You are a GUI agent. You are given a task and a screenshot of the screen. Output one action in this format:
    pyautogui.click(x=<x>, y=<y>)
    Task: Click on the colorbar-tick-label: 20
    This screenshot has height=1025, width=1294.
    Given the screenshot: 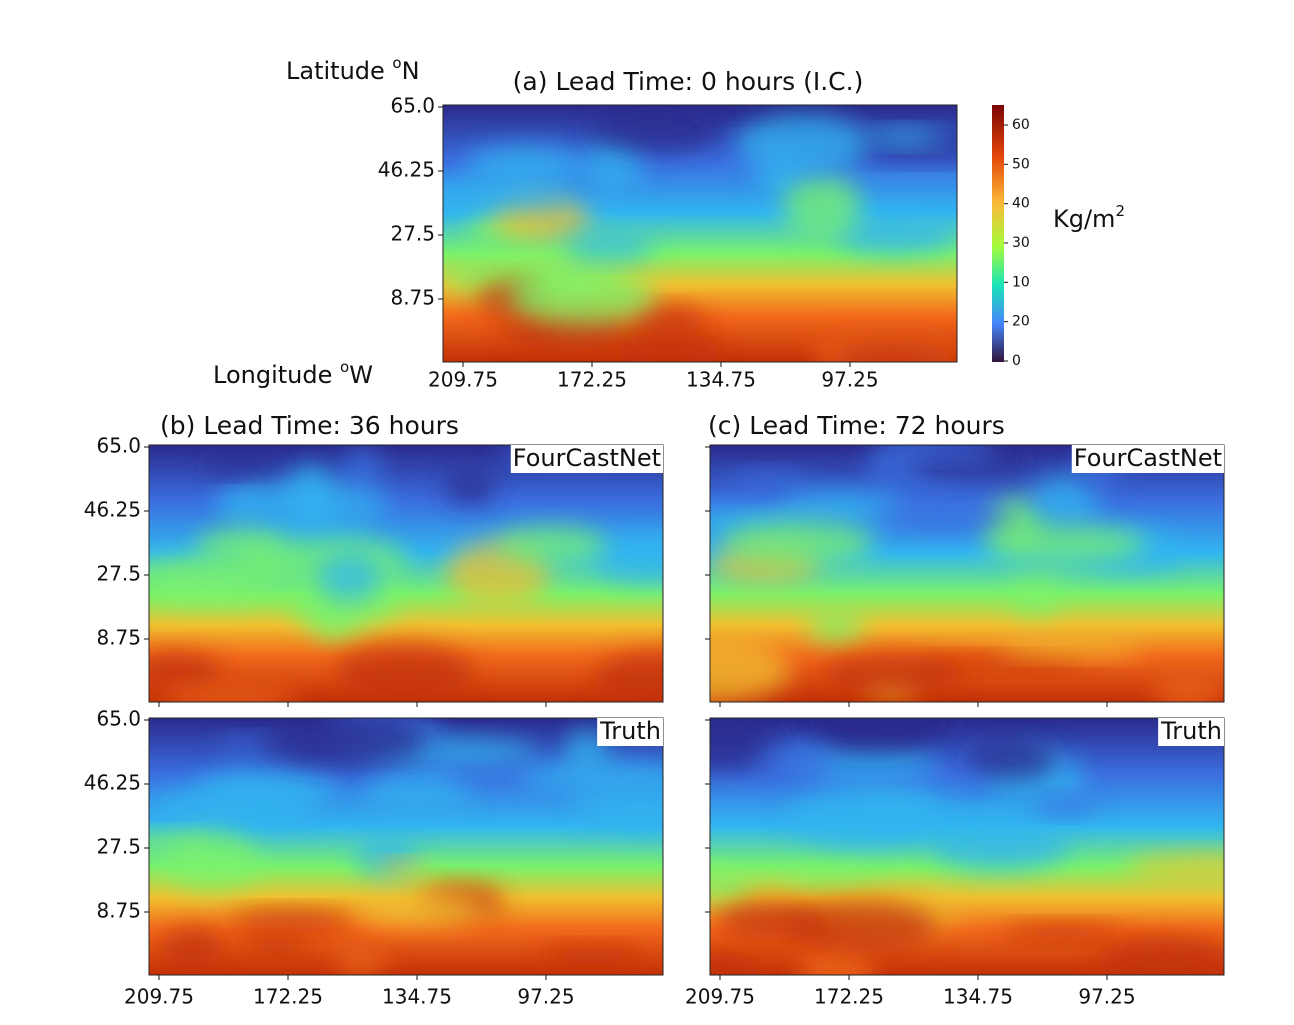 What is the action you would take?
    pyautogui.click(x=1021, y=322)
    